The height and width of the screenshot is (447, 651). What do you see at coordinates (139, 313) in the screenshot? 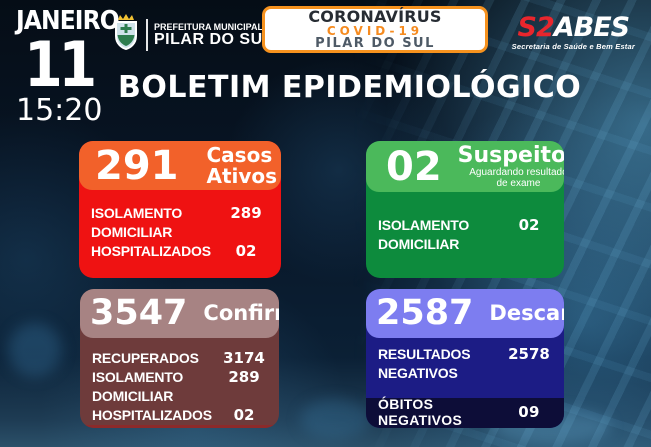
I see `confirmados-count: 3547` at bounding box center [139, 313].